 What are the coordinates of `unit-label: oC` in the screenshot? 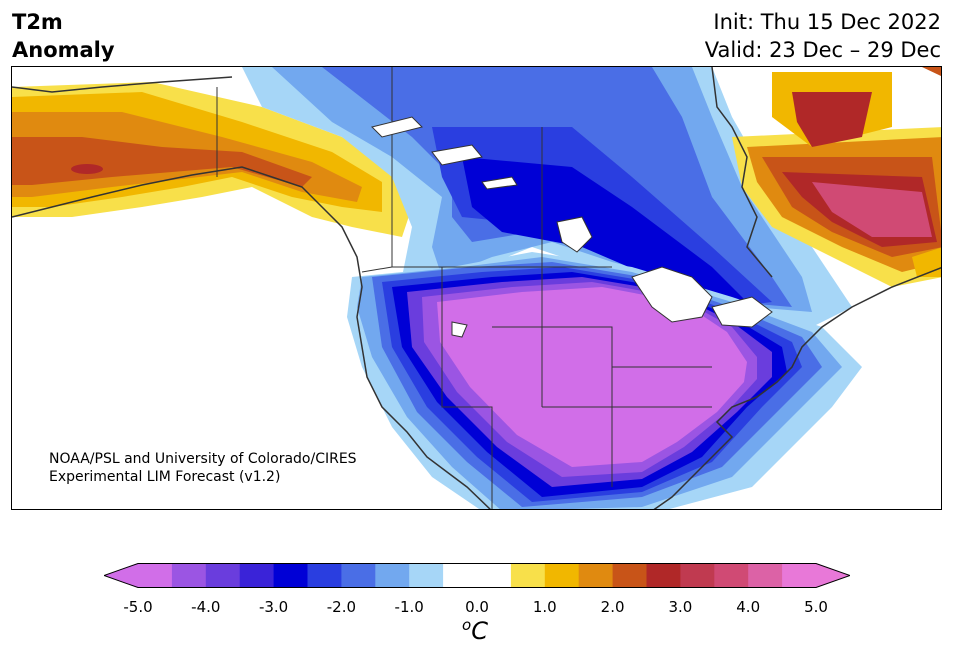 It's located at (475, 630).